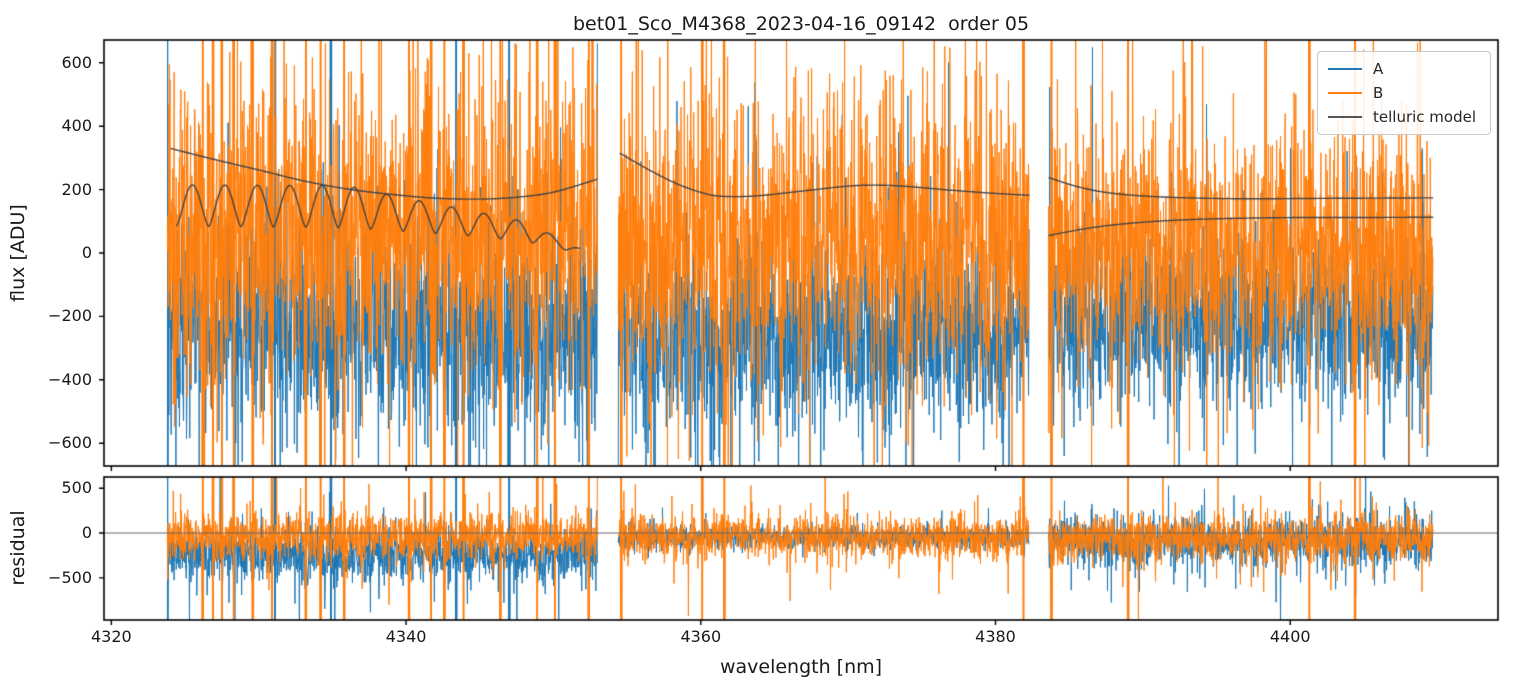  I want to click on legend-entry-telluric-model: telluric model, so click(1404, 117).